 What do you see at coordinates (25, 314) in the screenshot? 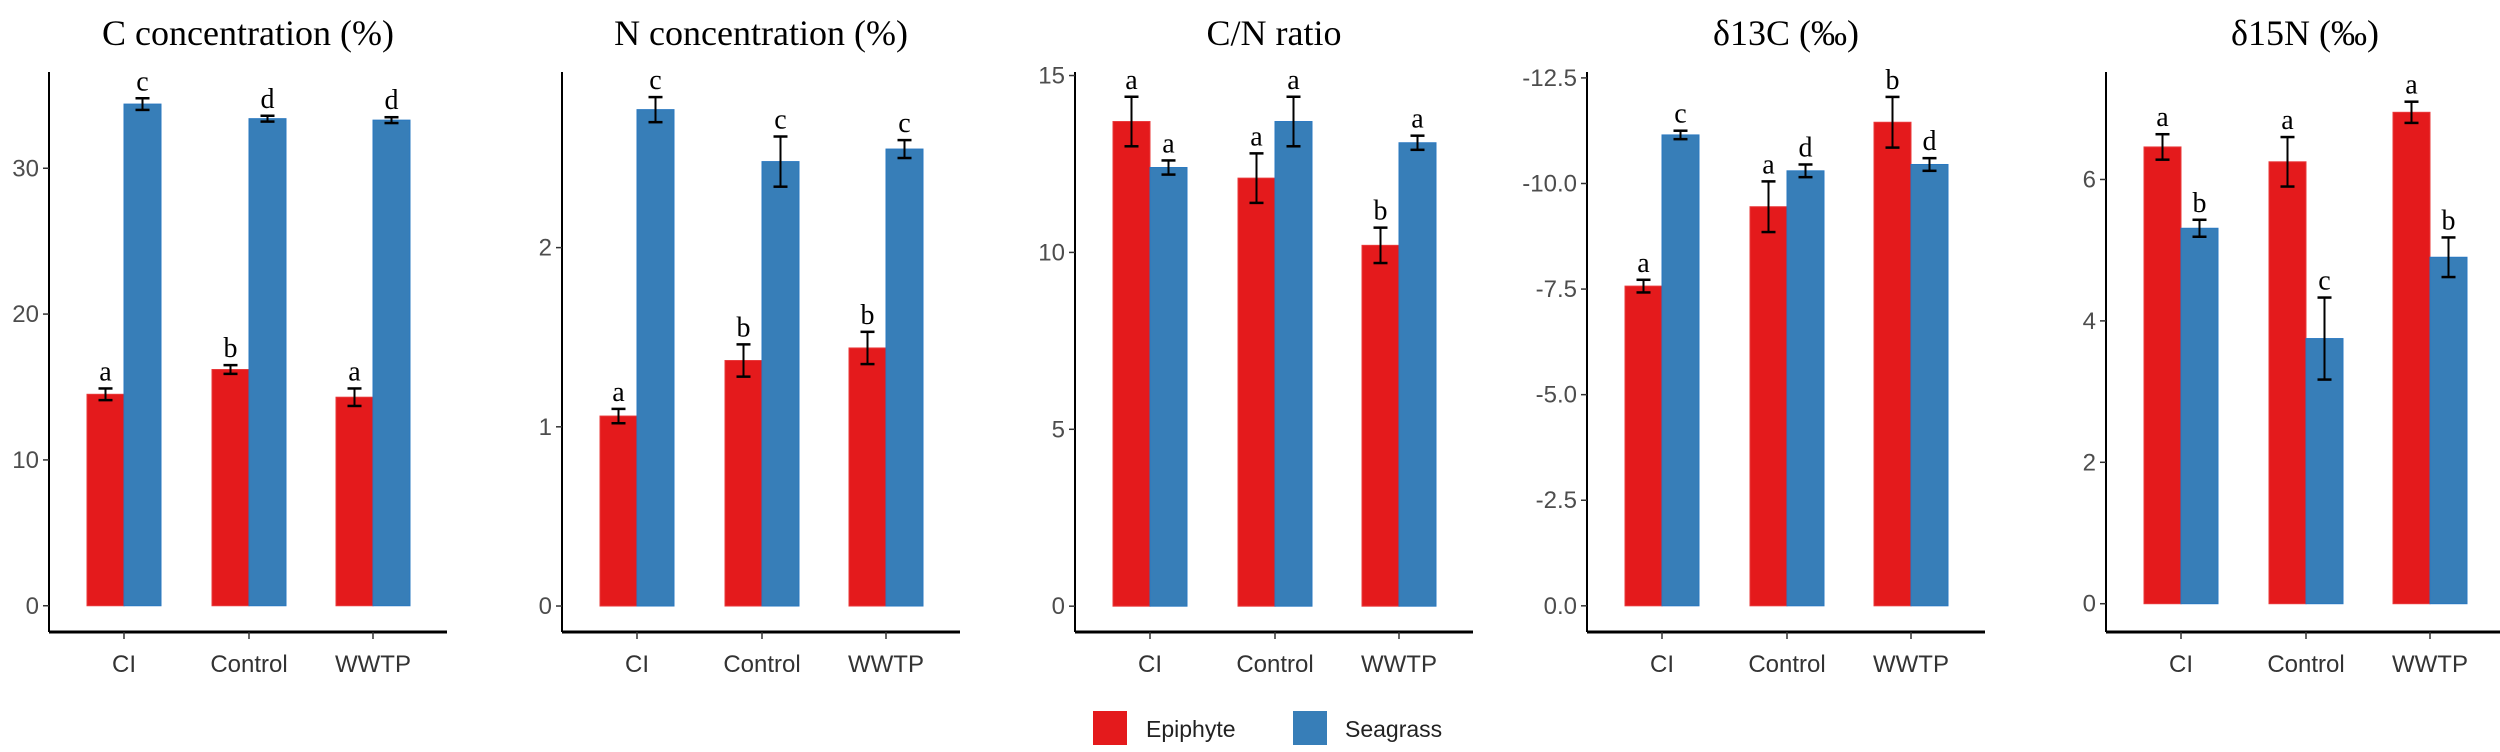
I see `y-tick-label: 20` at bounding box center [25, 314].